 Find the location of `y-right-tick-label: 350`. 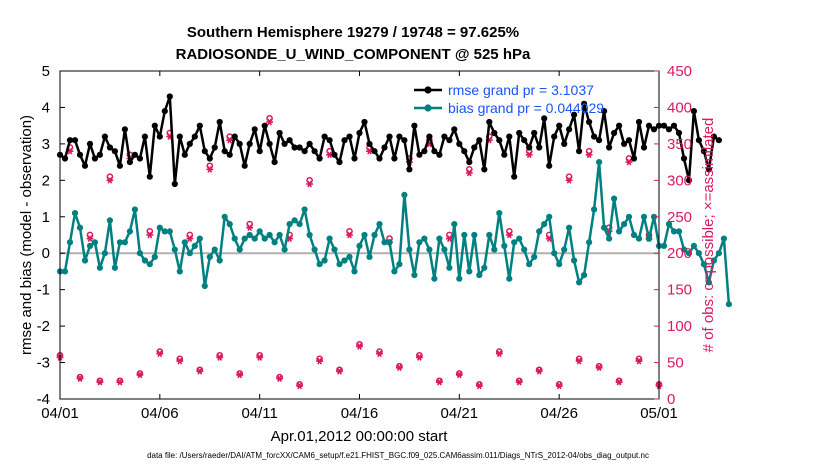

y-right-tick-label: 350 is located at coordinates (679, 144).